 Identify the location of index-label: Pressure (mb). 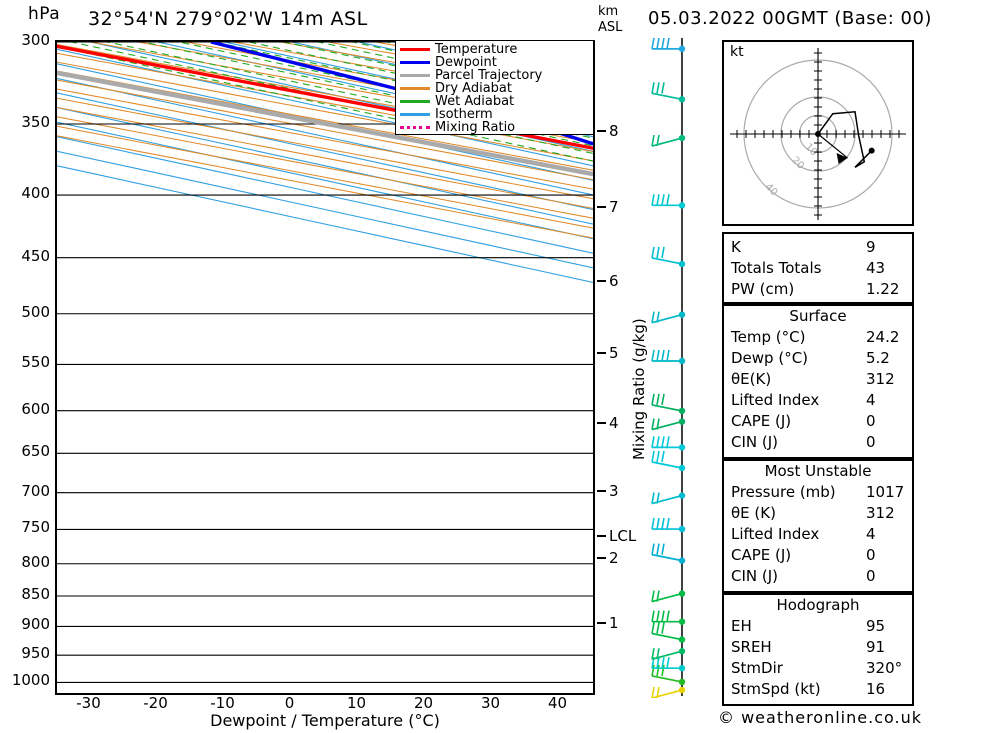
(783, 492).